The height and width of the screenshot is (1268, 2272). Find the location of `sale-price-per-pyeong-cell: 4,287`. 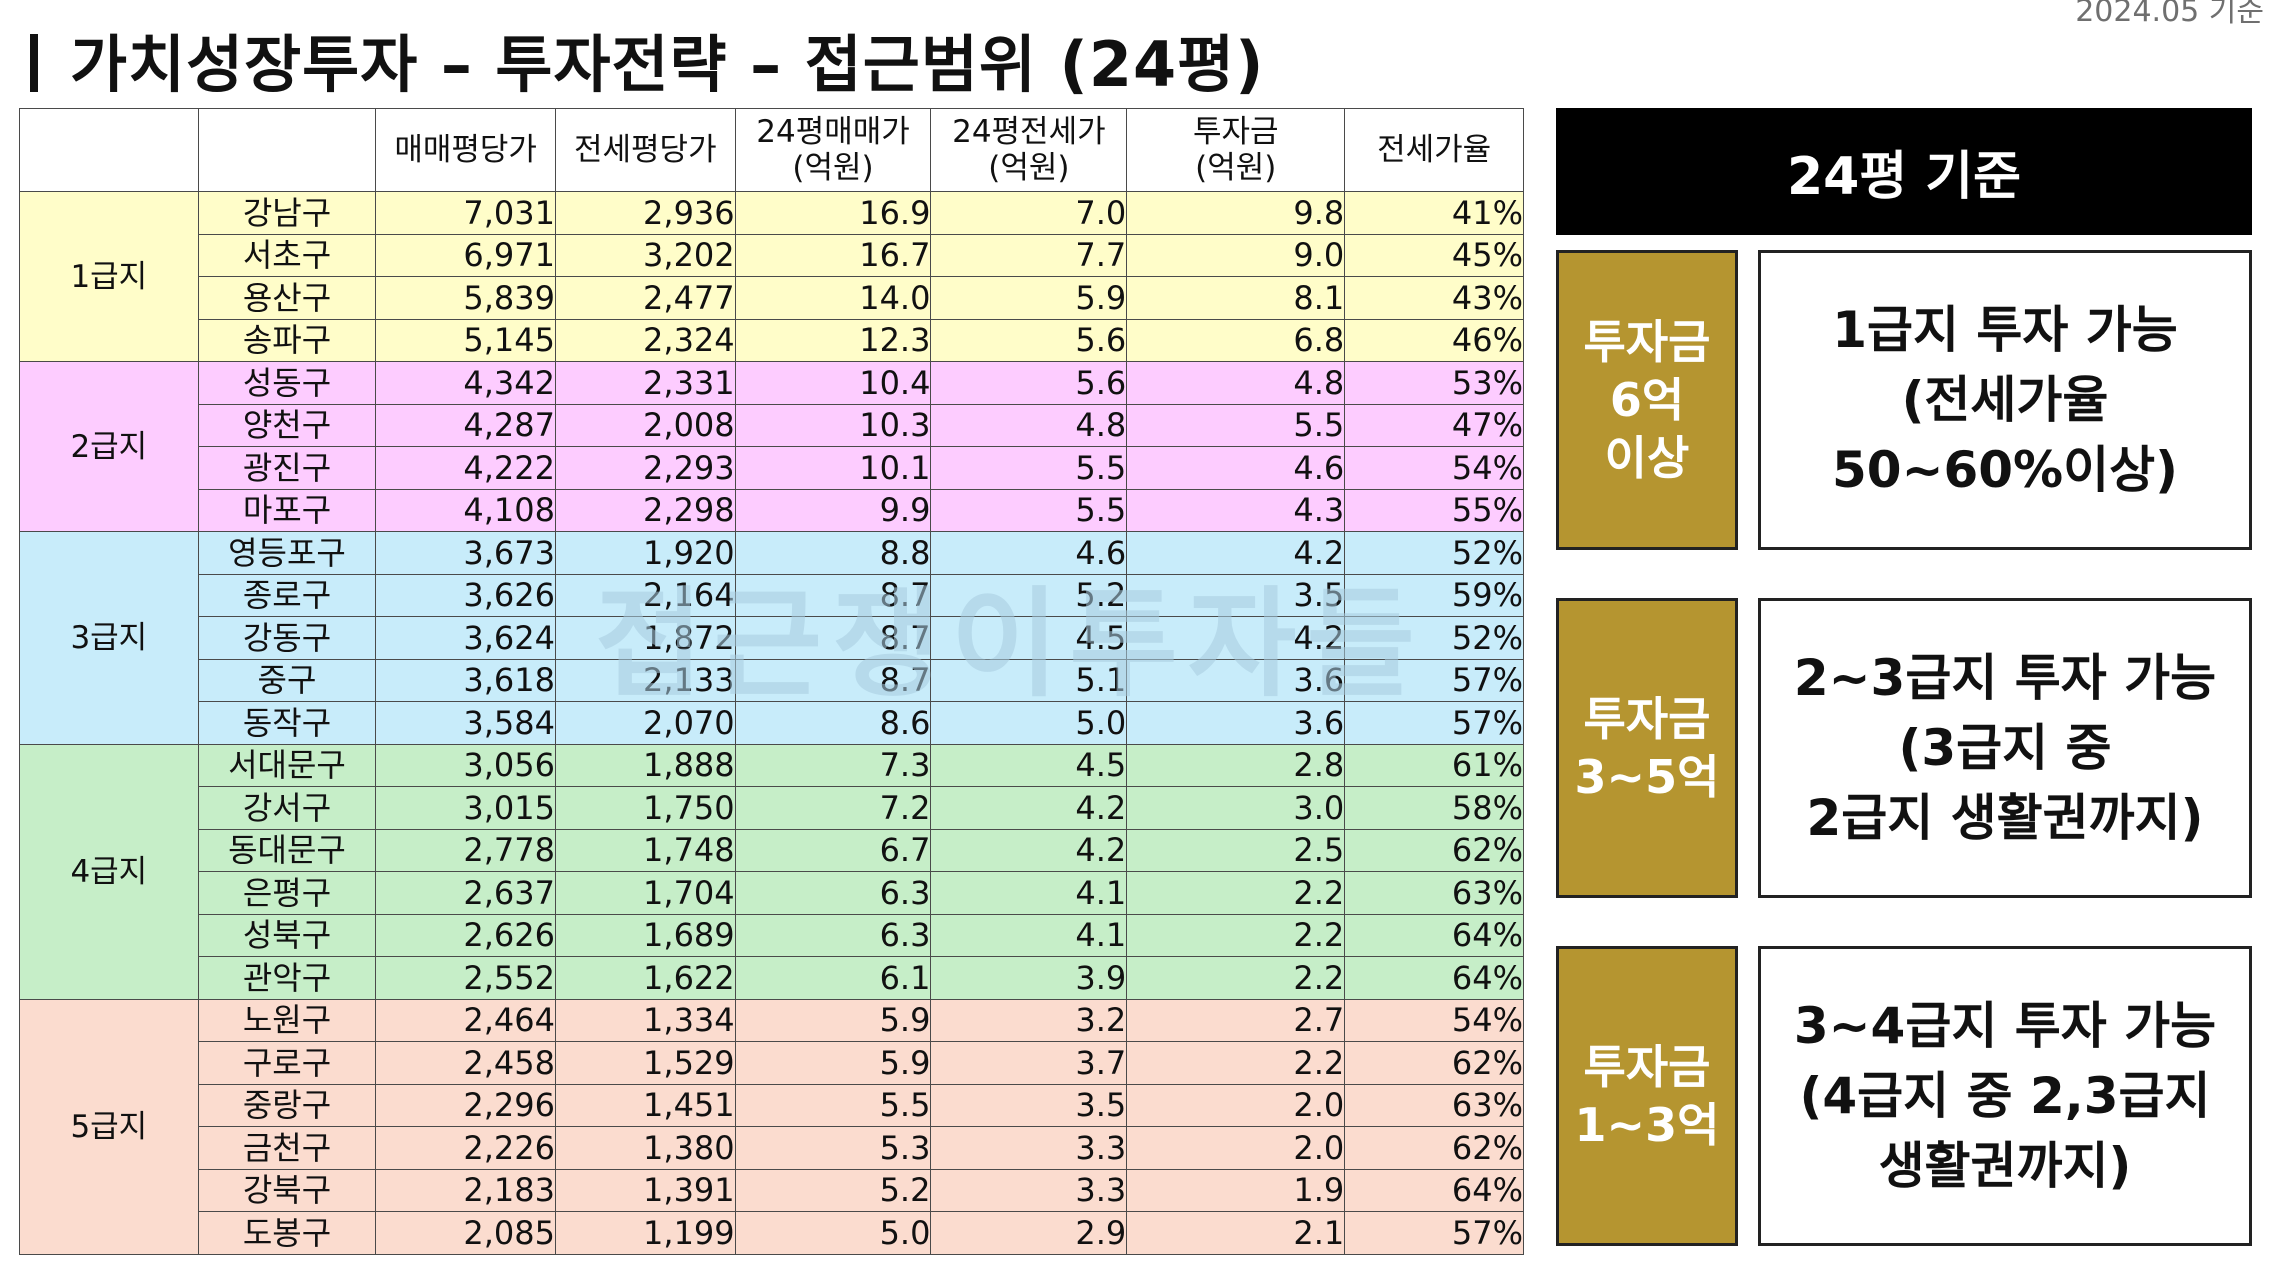

sale-price-per-pyeong-cell: 4,287 is located at coordinates (465, 425).